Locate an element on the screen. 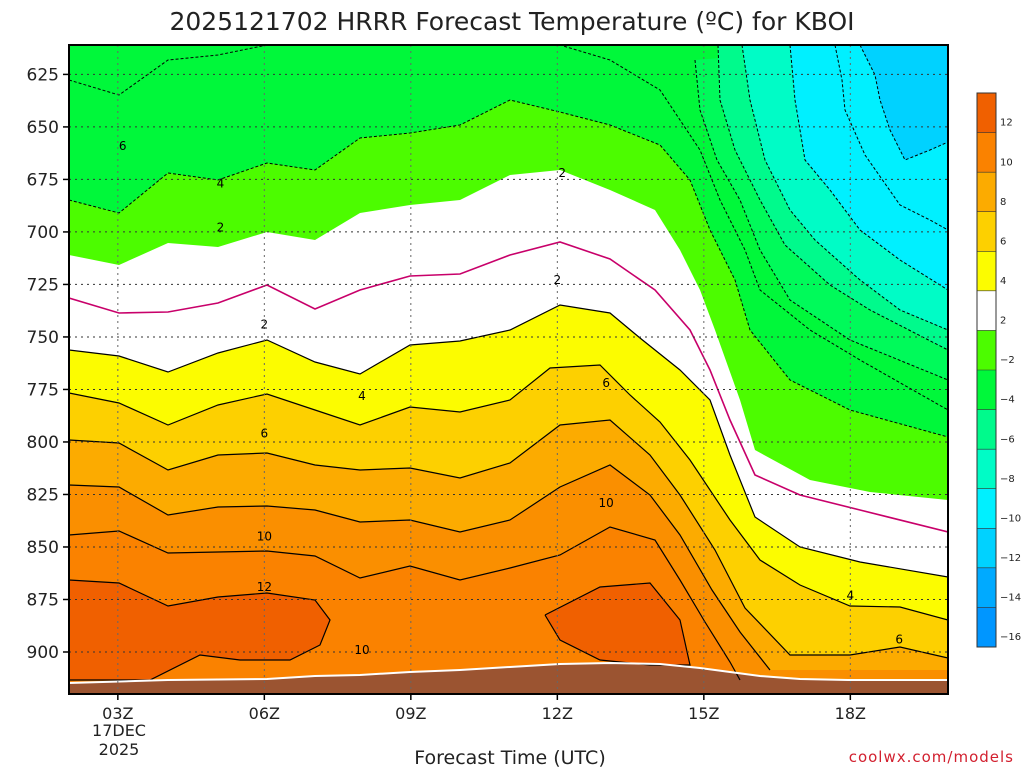 This screenshot has width=1024, height=768. colorbar-tick-label: −8 is located at coordinates (1007, 479).